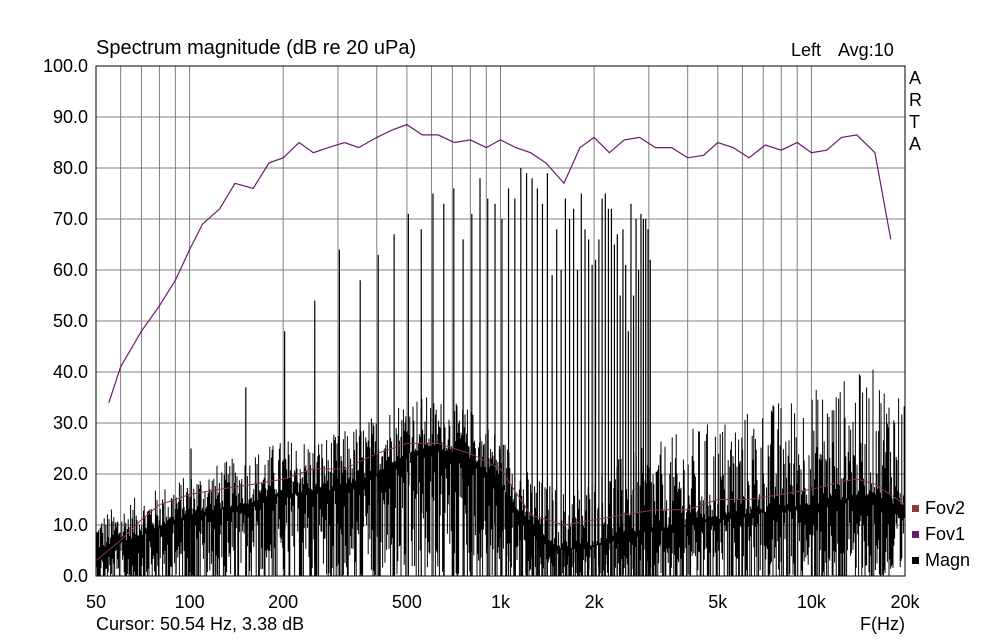  What do you see at coordinates (75, 576) in the screenshot?
I see `y-tick-label: 0.0` at bounding box center [75, 576].